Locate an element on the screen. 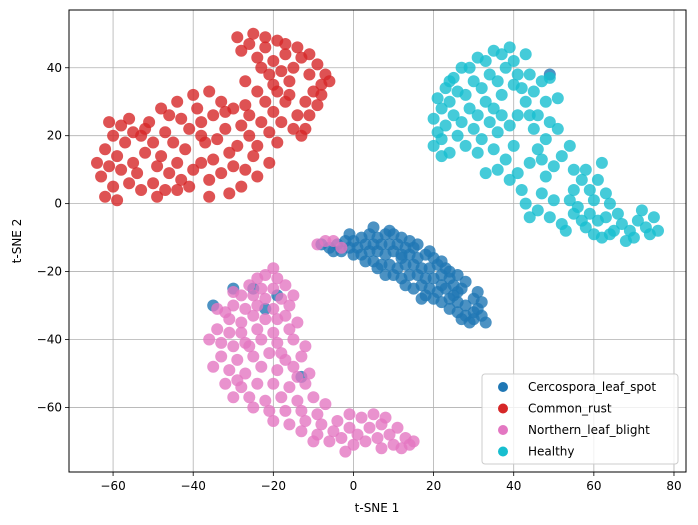  y-tick-label: 0 is located at coordinates (58, 204).